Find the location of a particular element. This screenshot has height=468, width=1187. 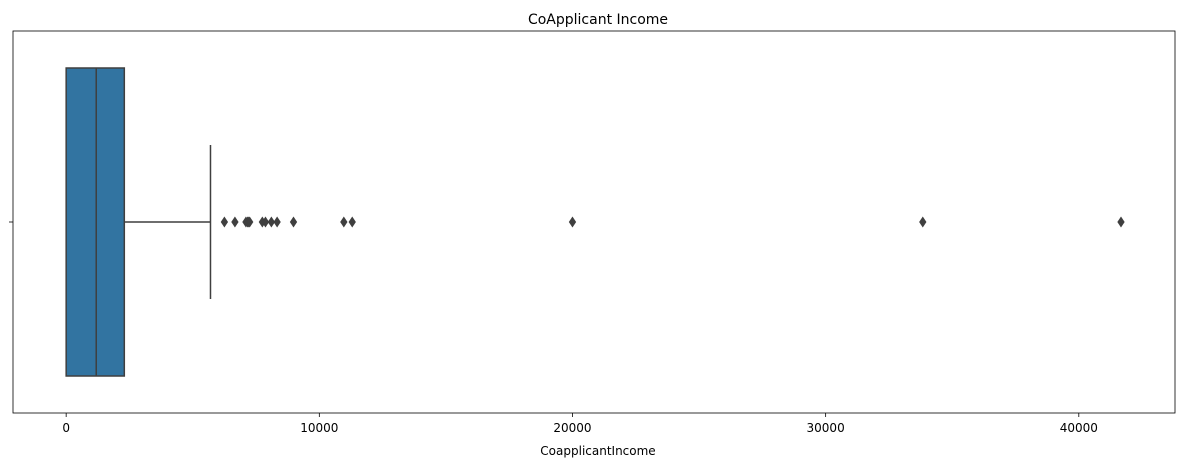

x-axis-ticks: 0 10000 20000 30000 40000 is located at coordinates (580, 424).